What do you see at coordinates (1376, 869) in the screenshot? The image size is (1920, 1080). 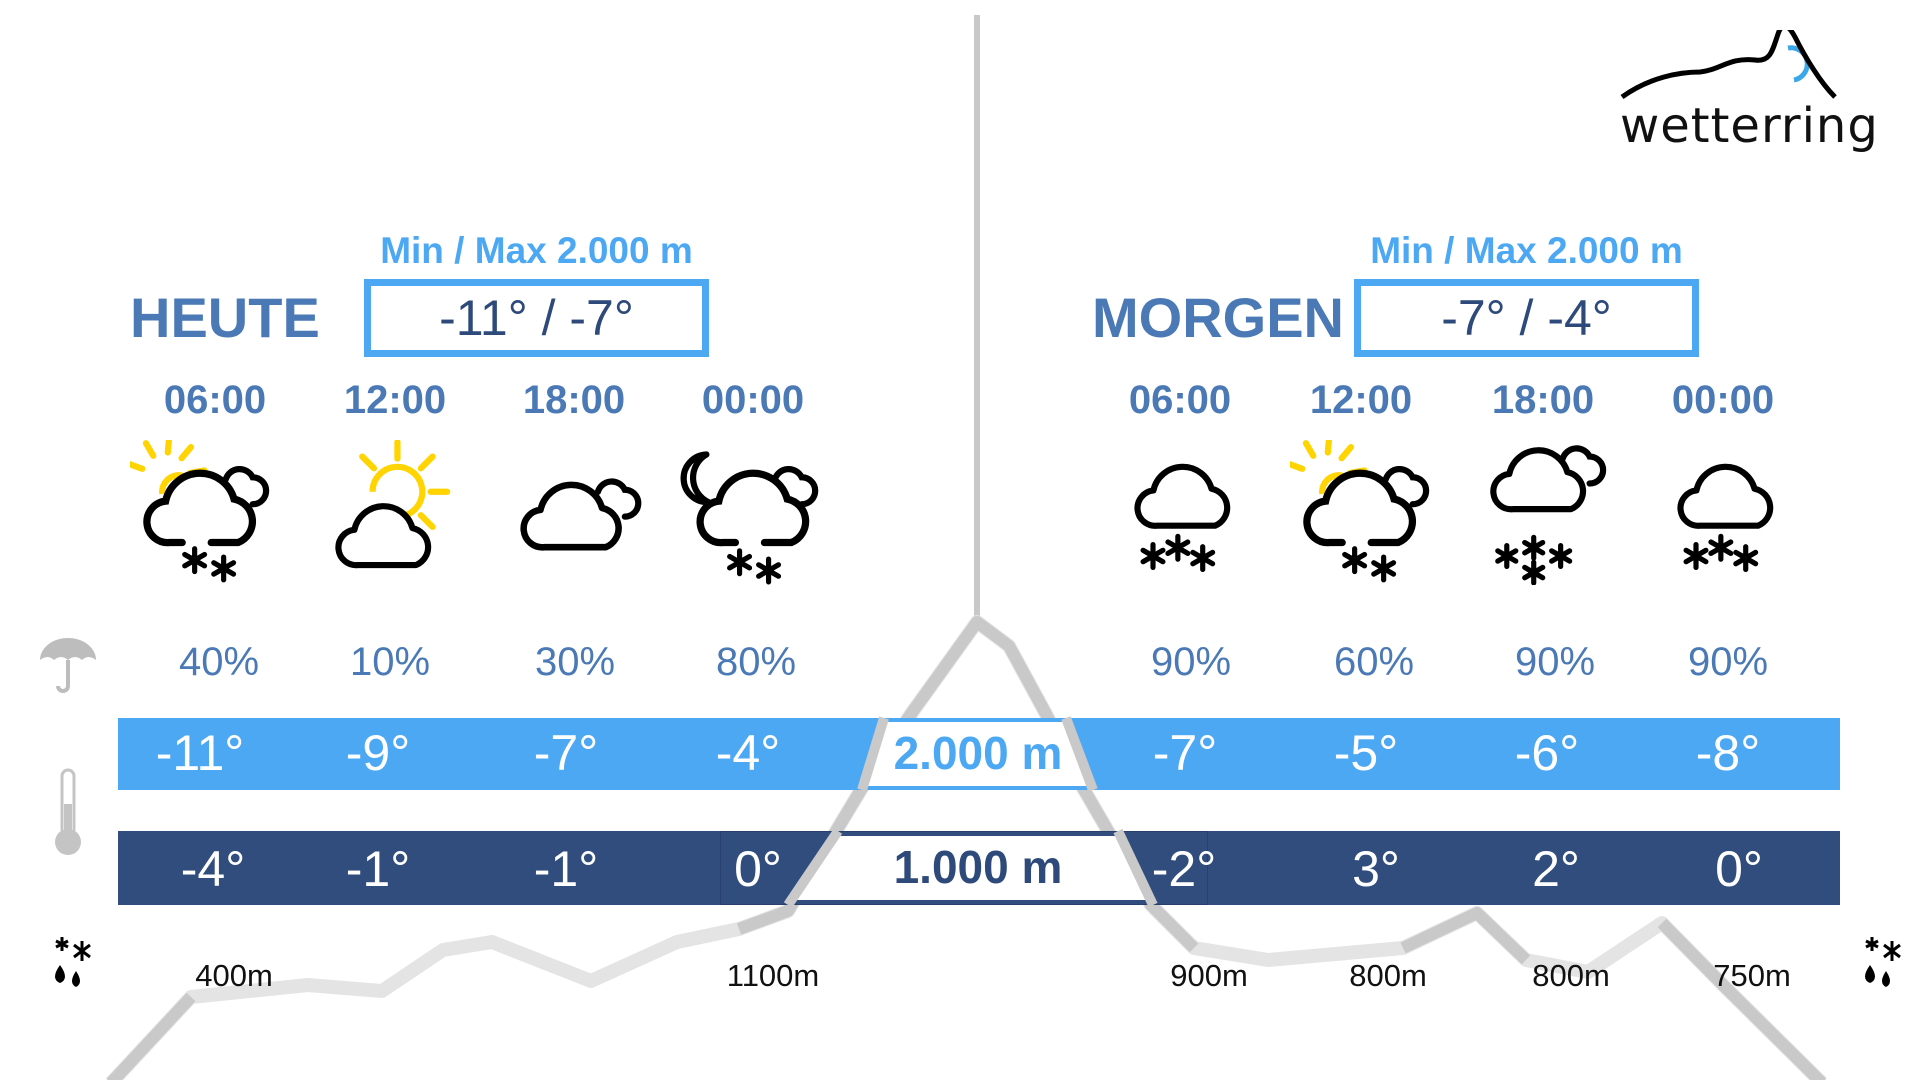 I see `temp-1000m: 3°` at bounding box center [1376, 869].